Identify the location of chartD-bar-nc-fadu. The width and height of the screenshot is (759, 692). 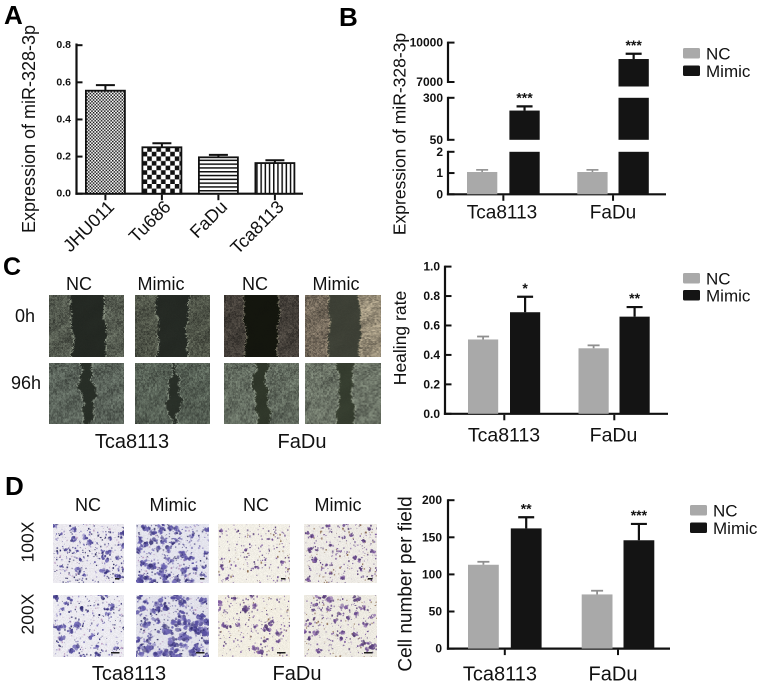
(597, 621).